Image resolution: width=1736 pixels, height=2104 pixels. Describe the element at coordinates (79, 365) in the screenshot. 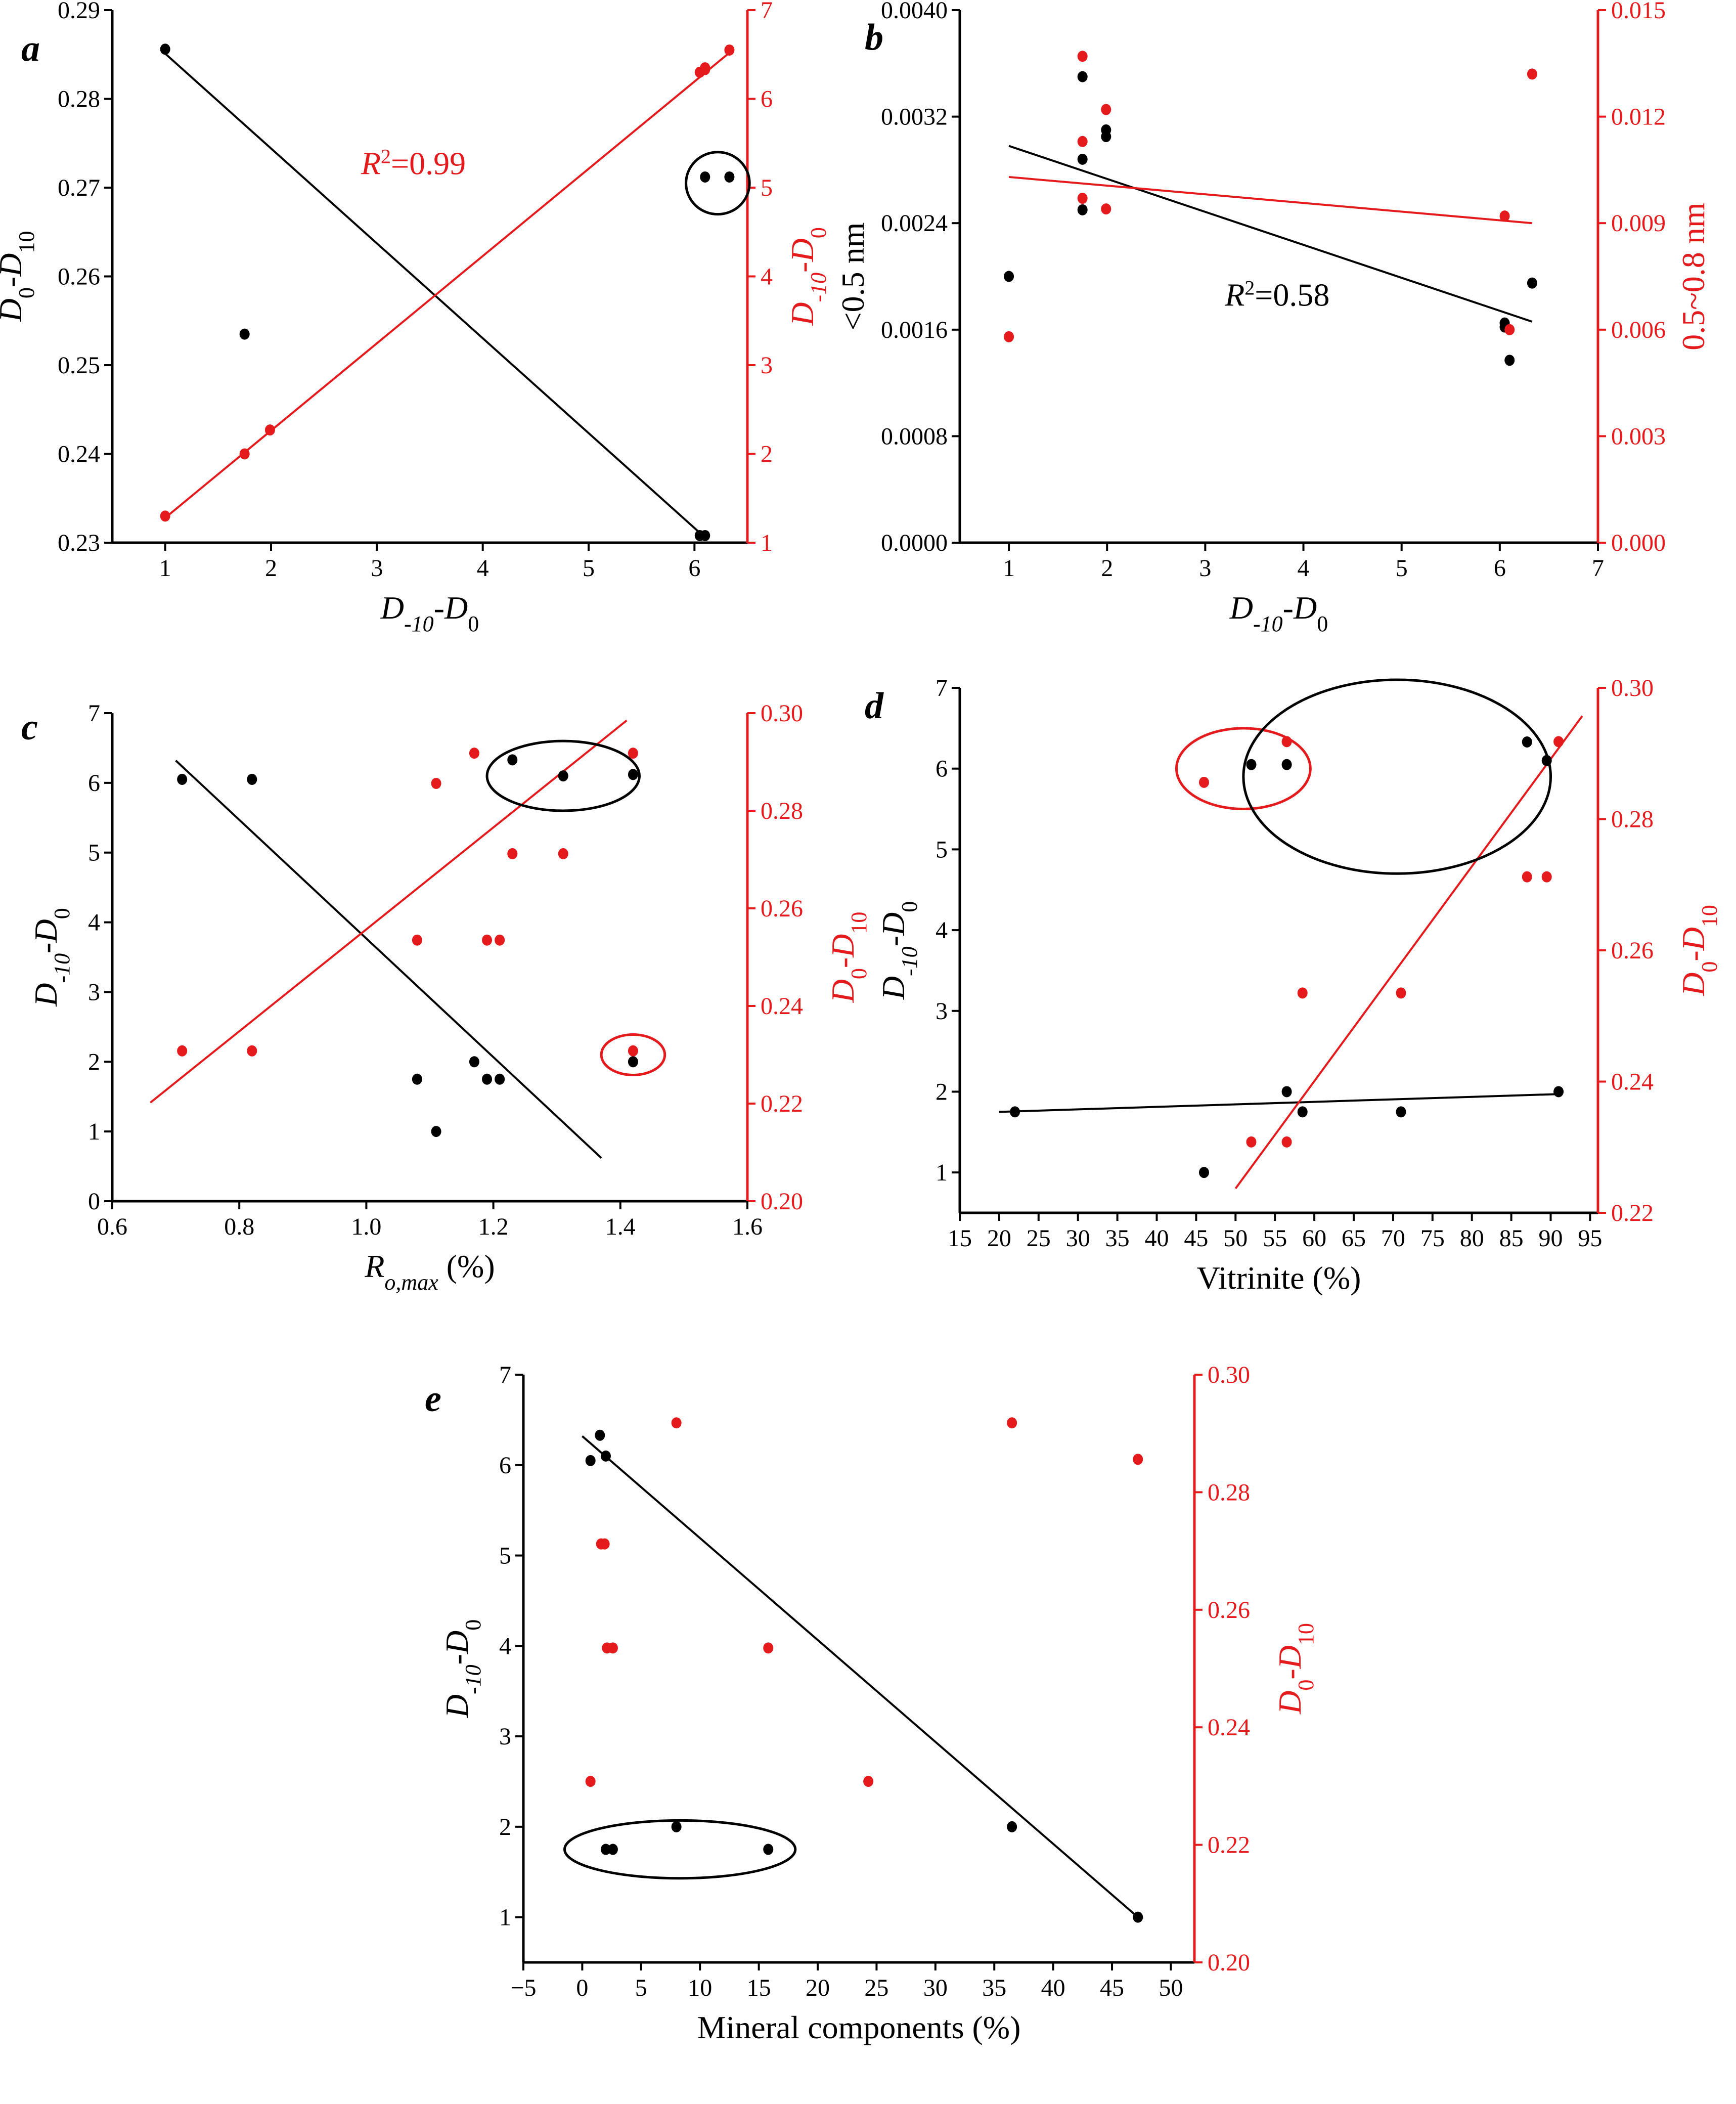

I see `left-tick-label-a: 0.25` at that location.